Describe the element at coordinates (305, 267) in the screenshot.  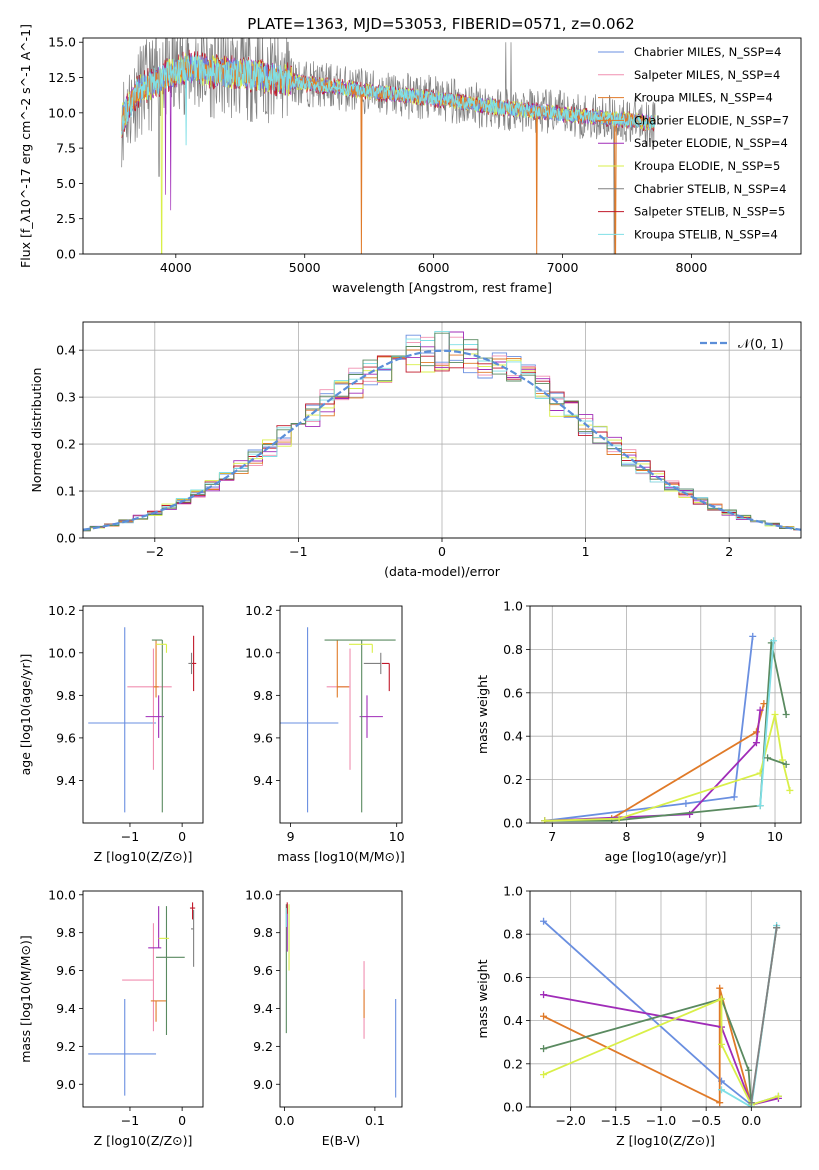
I see `x-tick-label: 5000` at that location.